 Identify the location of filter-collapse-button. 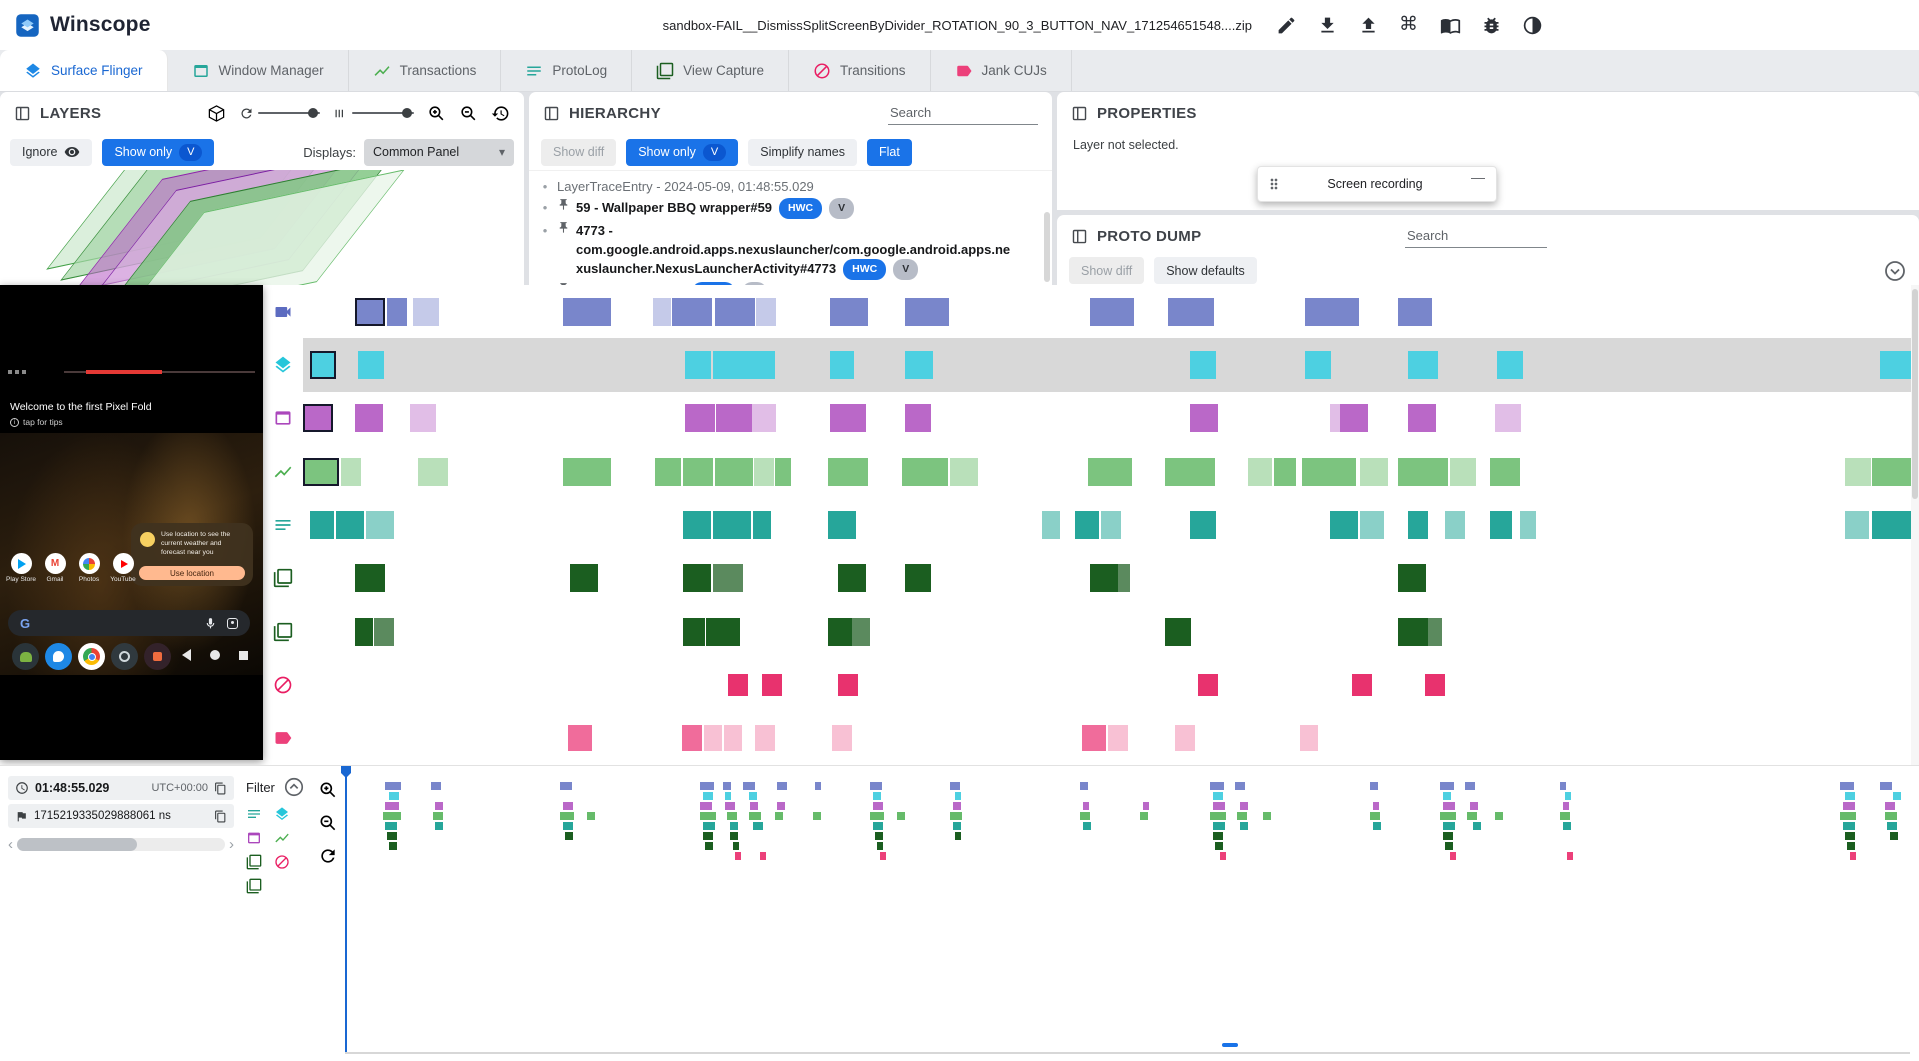
(294, 787).